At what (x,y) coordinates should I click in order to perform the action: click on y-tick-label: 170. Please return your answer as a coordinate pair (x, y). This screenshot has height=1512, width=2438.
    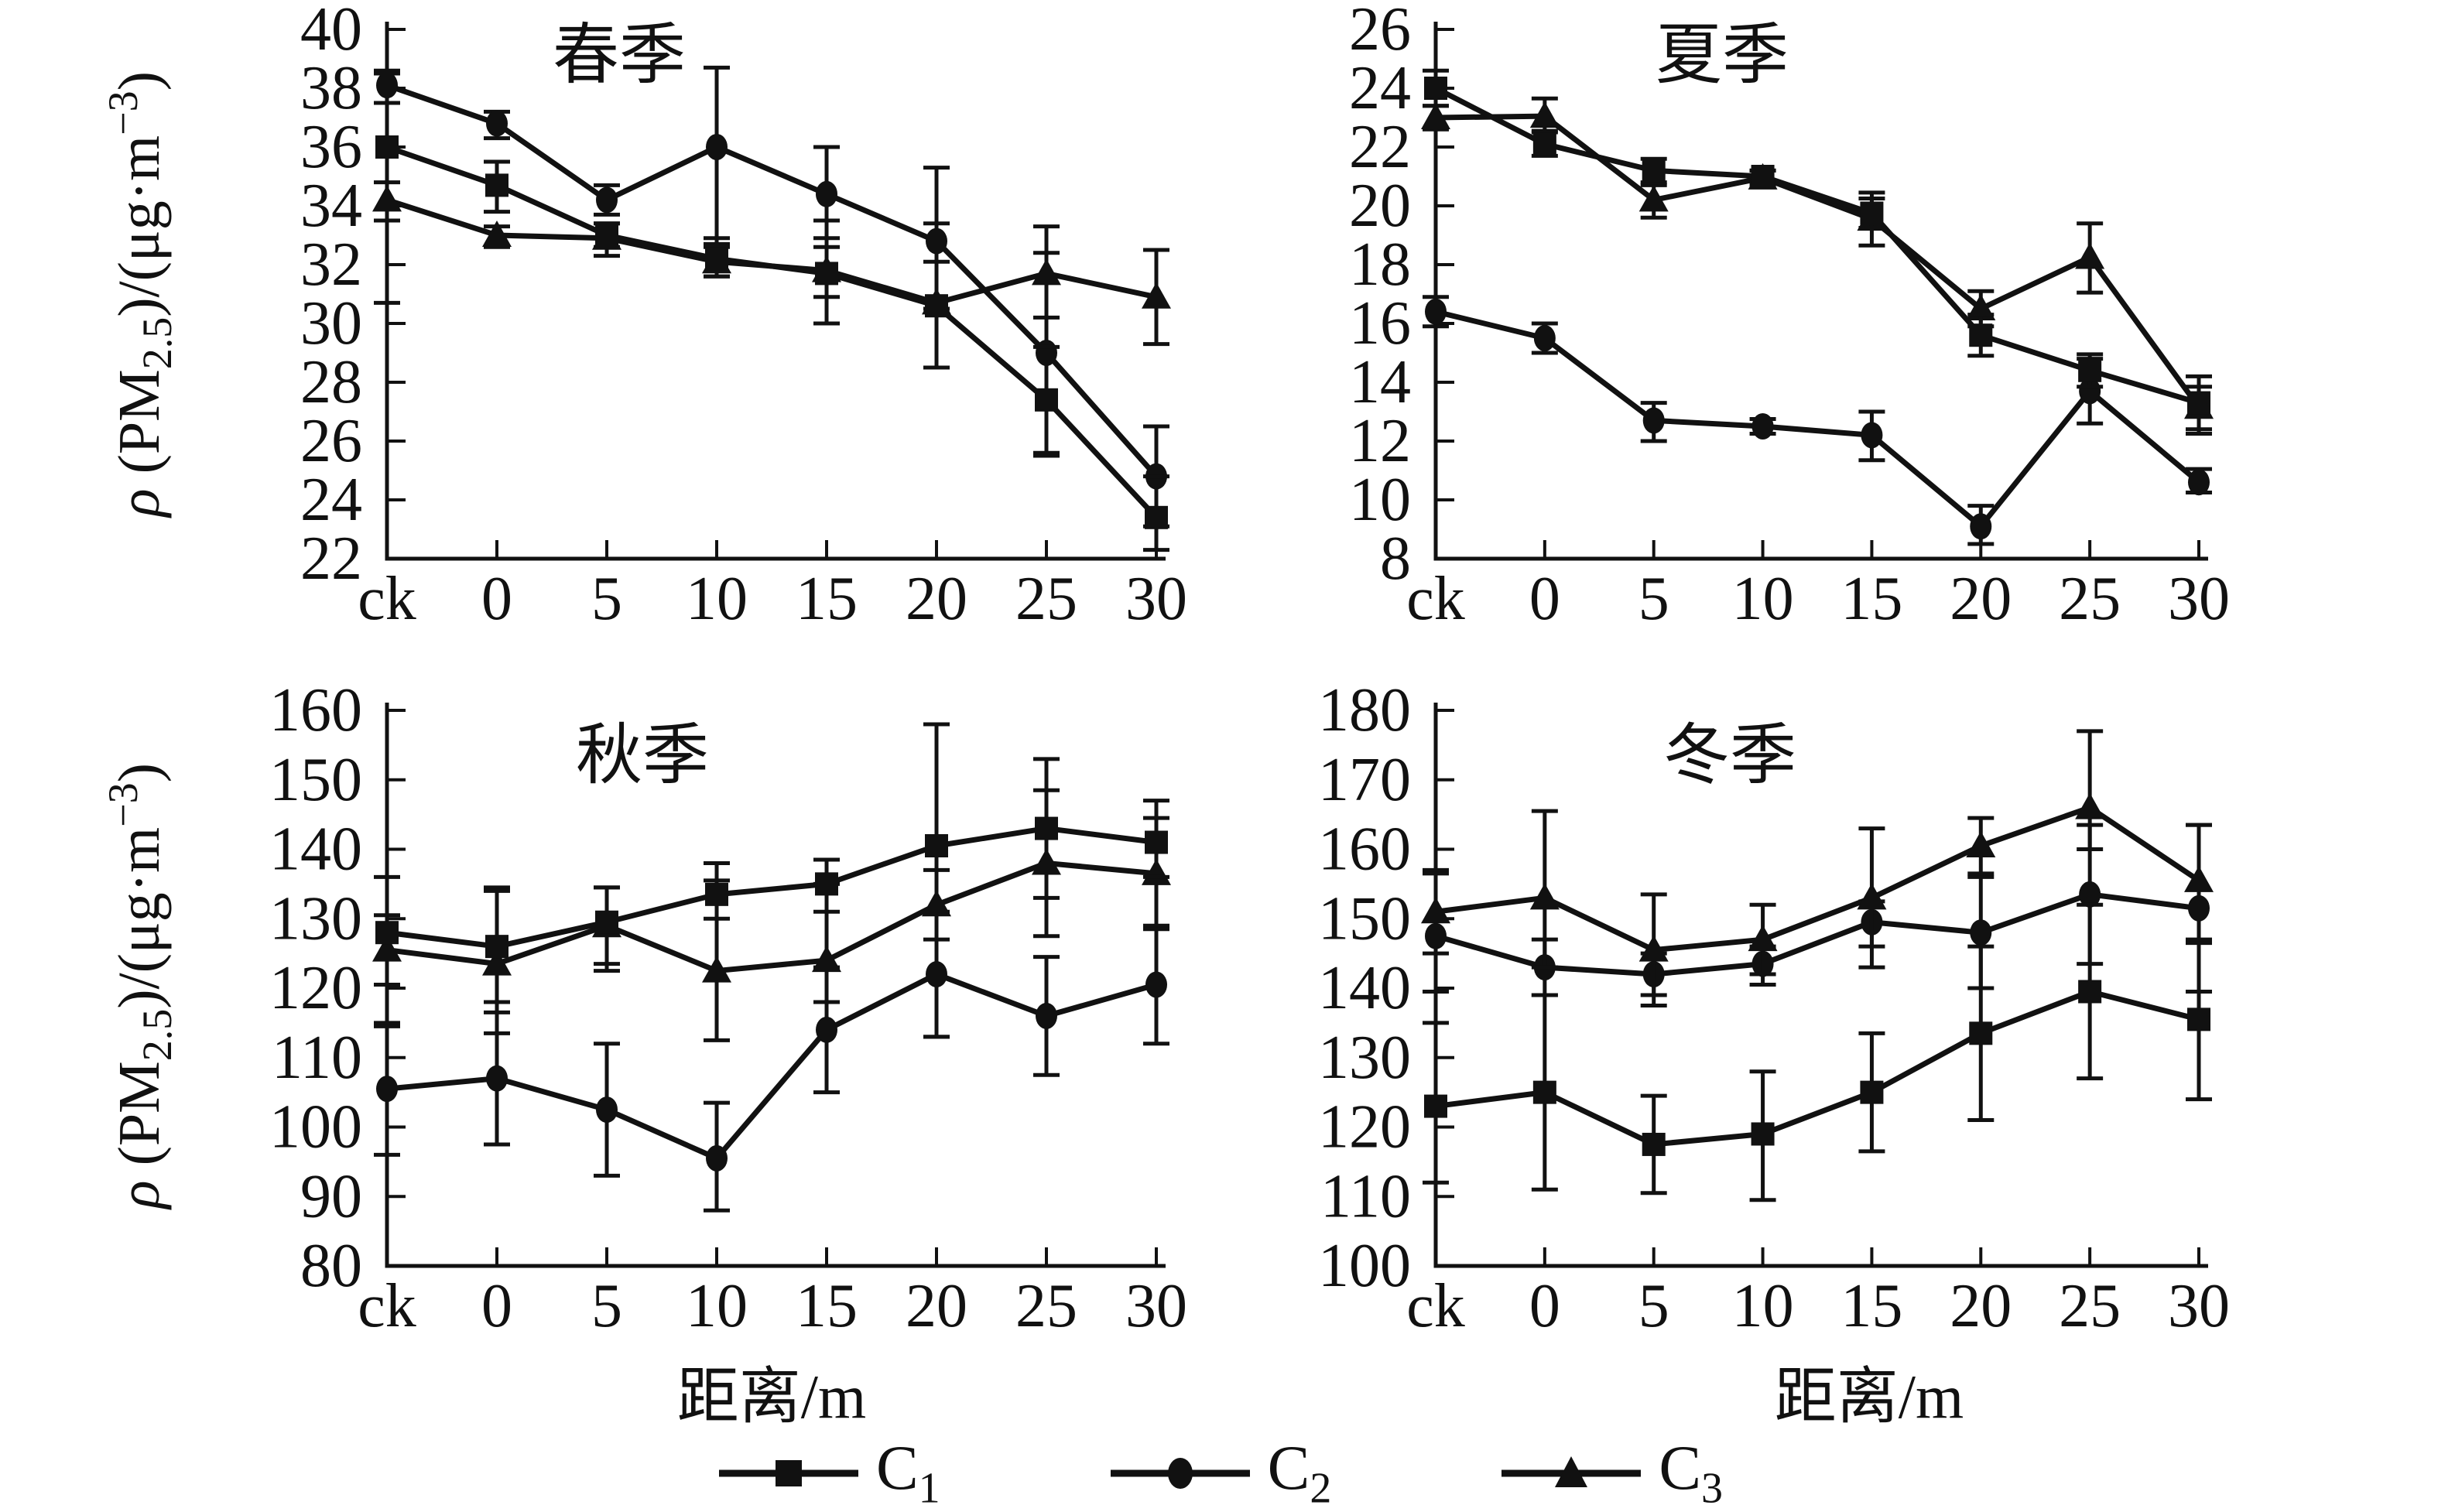
    Looking at the image, I should click on (1364, 780).